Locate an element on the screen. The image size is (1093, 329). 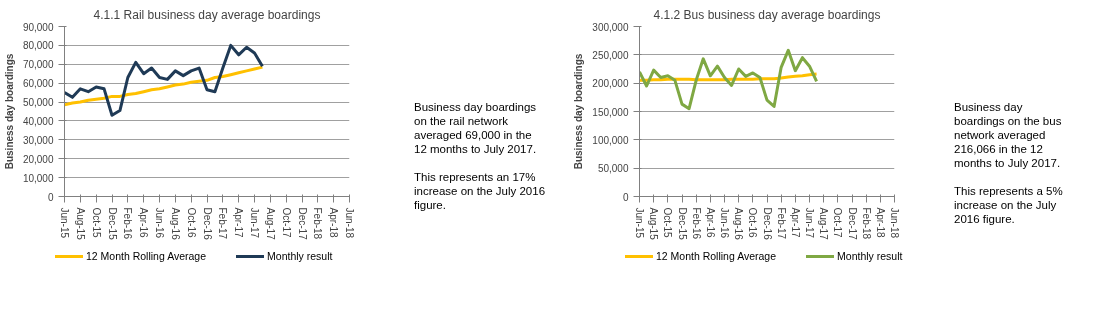
chart-title: 4.1.1 Rail business day average boardings is located at coordinates (207, 14).